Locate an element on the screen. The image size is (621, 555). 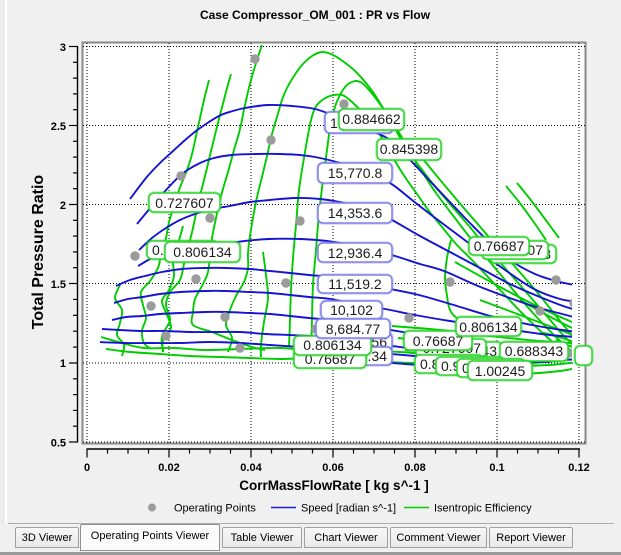
svg-text: 0.12 is located at coordinates (578, 468).